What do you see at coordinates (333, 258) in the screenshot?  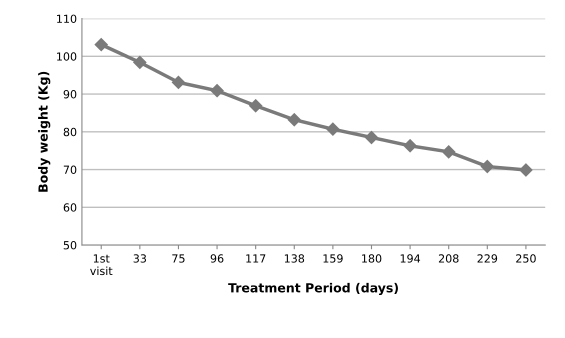 I see `x-tick-label: 159` at bounding box center [333, 258].